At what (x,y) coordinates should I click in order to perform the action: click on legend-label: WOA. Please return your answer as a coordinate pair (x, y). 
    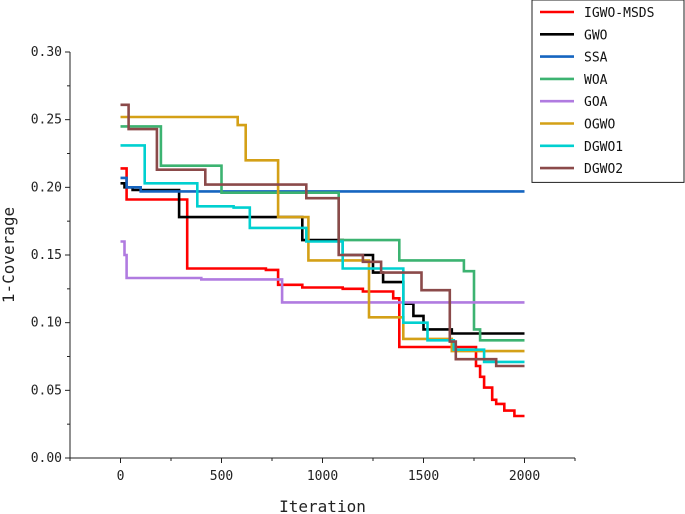
    Looking at the image, I should click on (596, 80).